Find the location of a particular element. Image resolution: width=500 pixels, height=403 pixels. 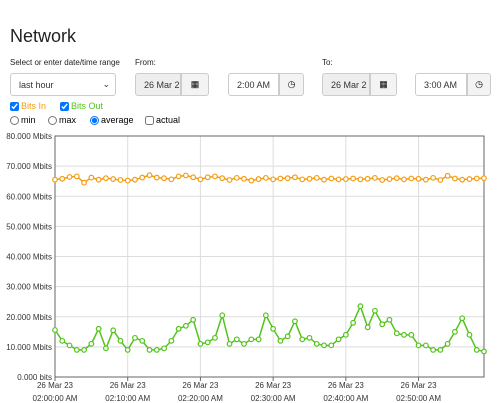

from-label: From: is located at coordinates (145, 62).